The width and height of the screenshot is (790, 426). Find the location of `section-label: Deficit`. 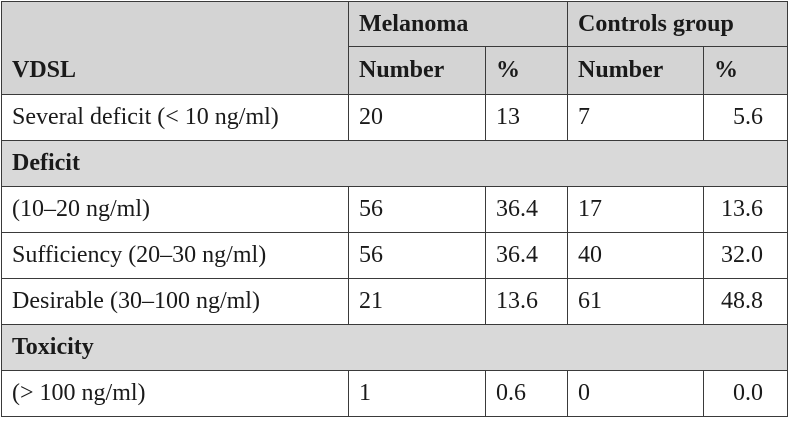

section-label: Deficit is located at coordinates (394, 163).